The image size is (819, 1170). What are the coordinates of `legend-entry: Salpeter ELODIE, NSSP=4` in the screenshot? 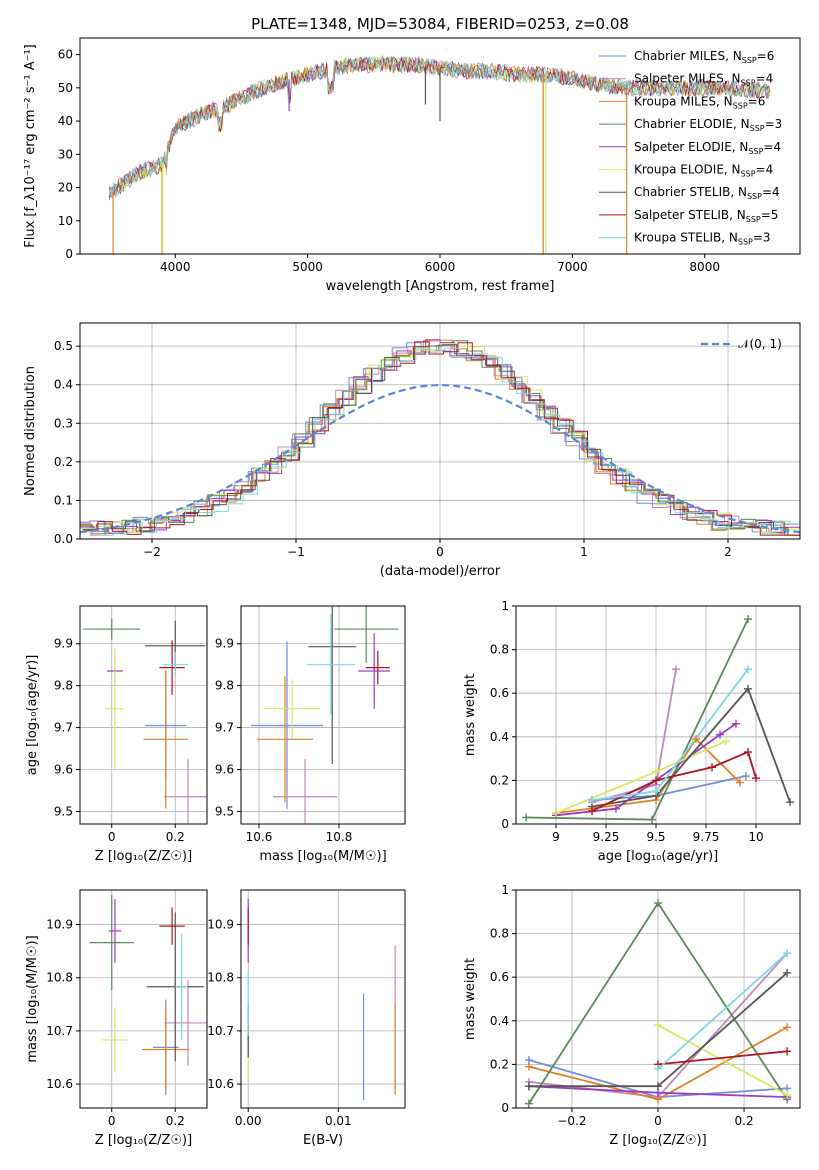 It's located at (707, 148).